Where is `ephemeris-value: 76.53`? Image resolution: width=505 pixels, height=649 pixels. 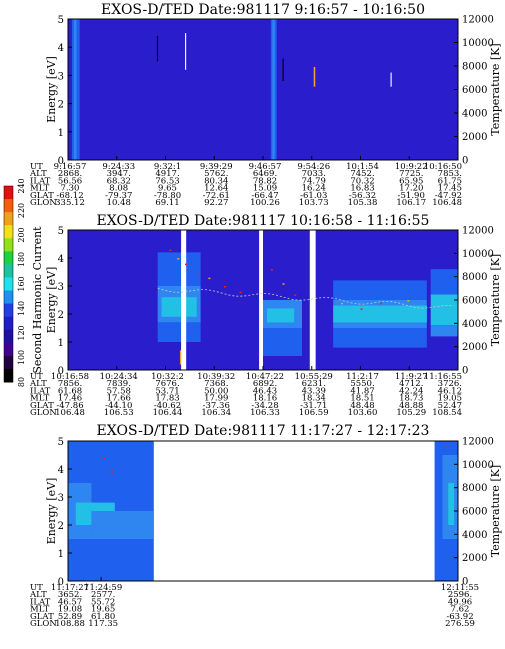 ephemeris-value: 76.53 is located at coordinates (167, 181).